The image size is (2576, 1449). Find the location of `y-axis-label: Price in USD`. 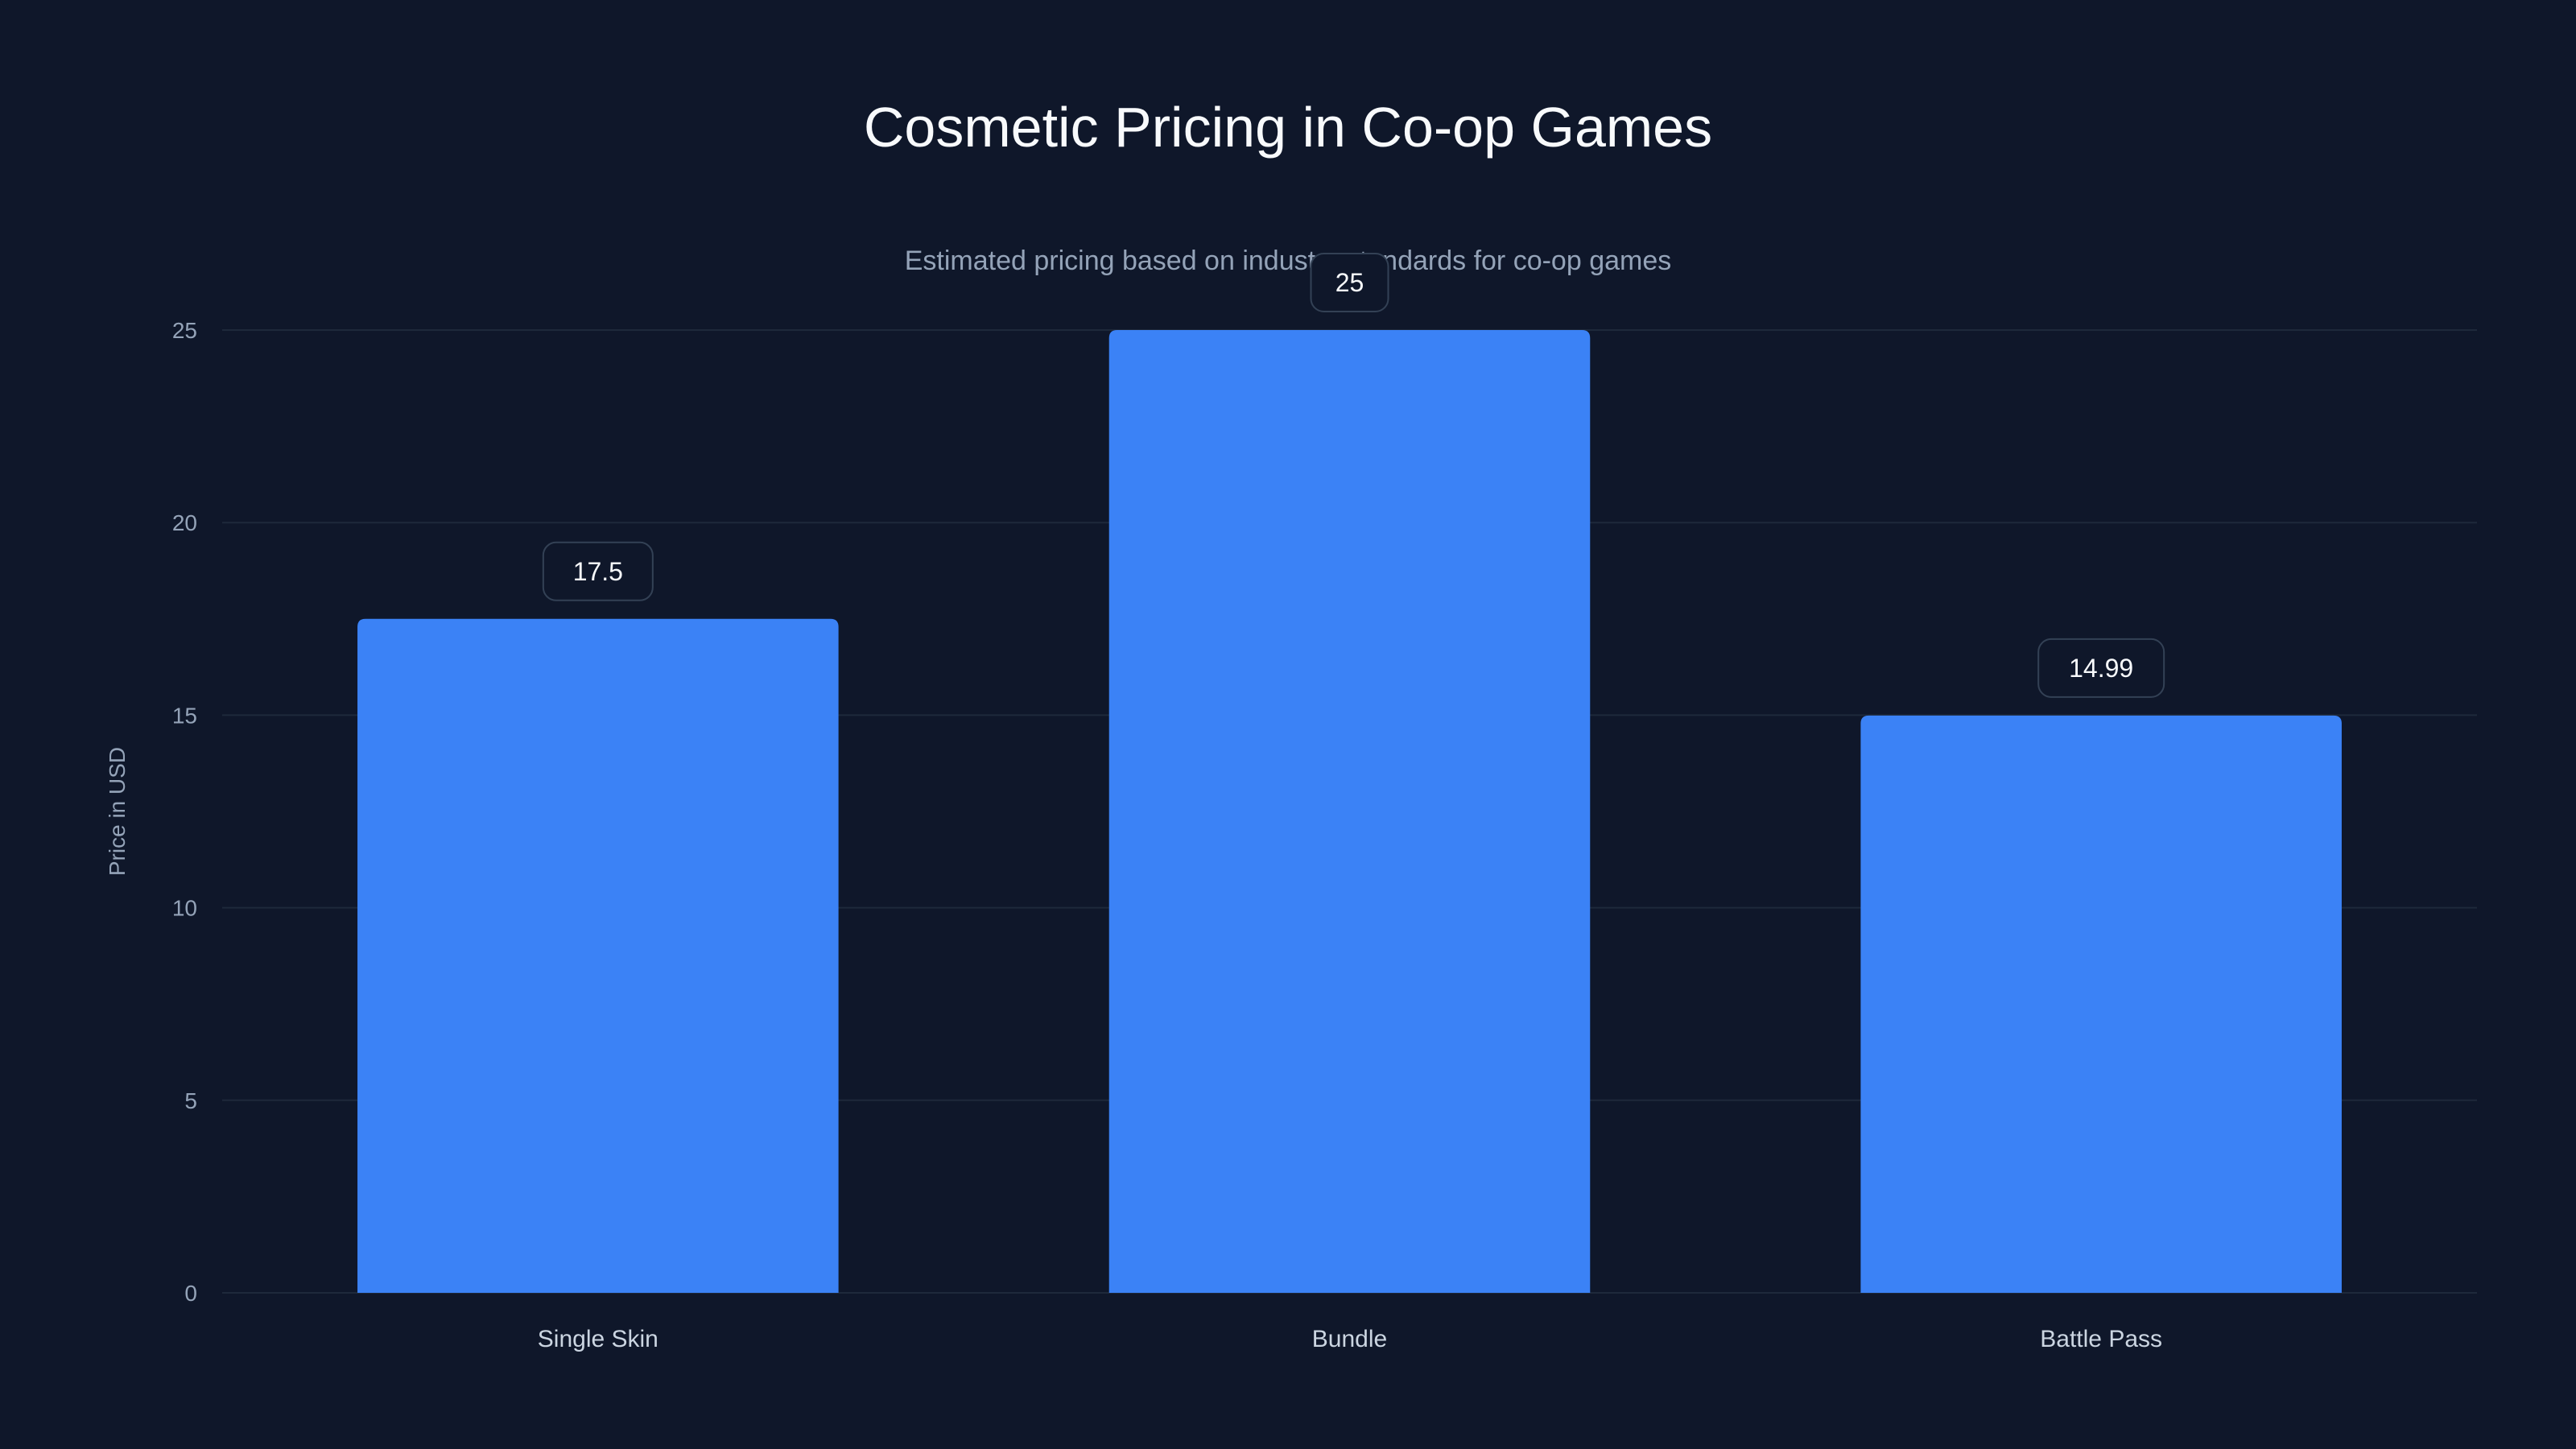

y-axis-label: Price in USD is located at coordinates (117, 811).